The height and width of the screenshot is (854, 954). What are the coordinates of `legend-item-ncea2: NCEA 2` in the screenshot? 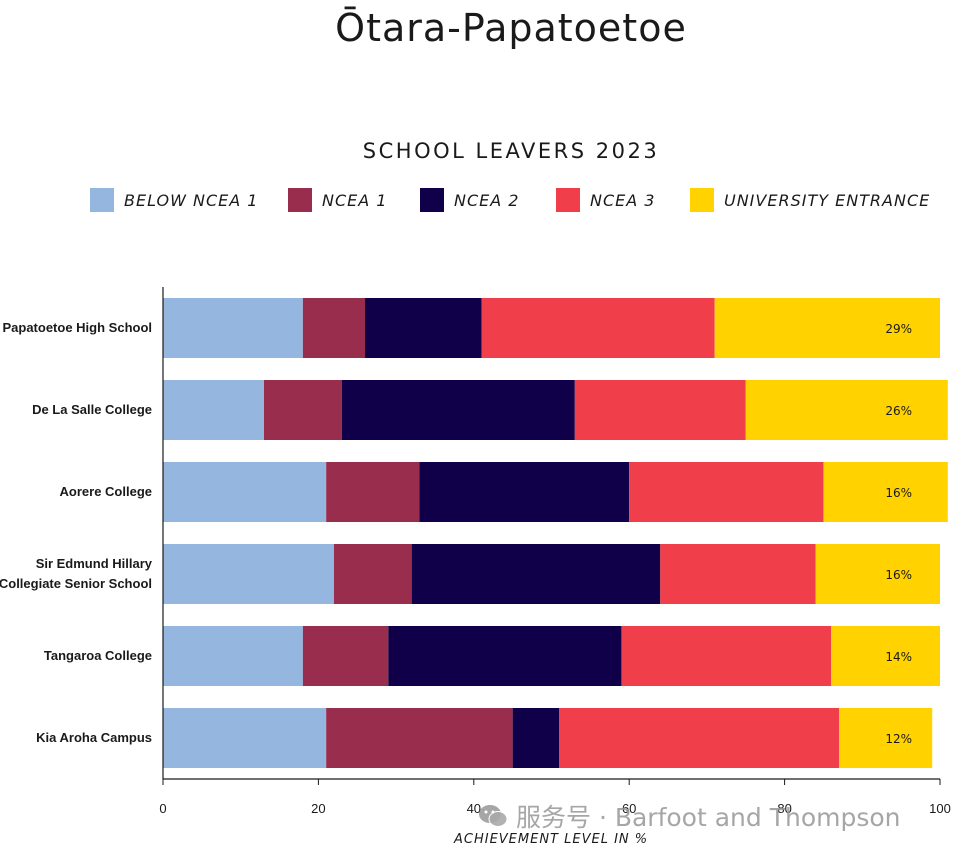 It's located at (469, 200).